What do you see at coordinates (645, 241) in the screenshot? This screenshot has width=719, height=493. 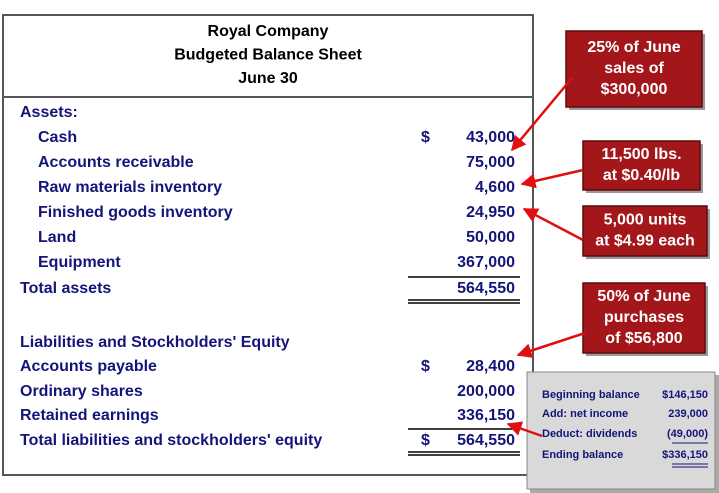 I see `callout-text: at $4.99 each` at bounding box center [645, 241].